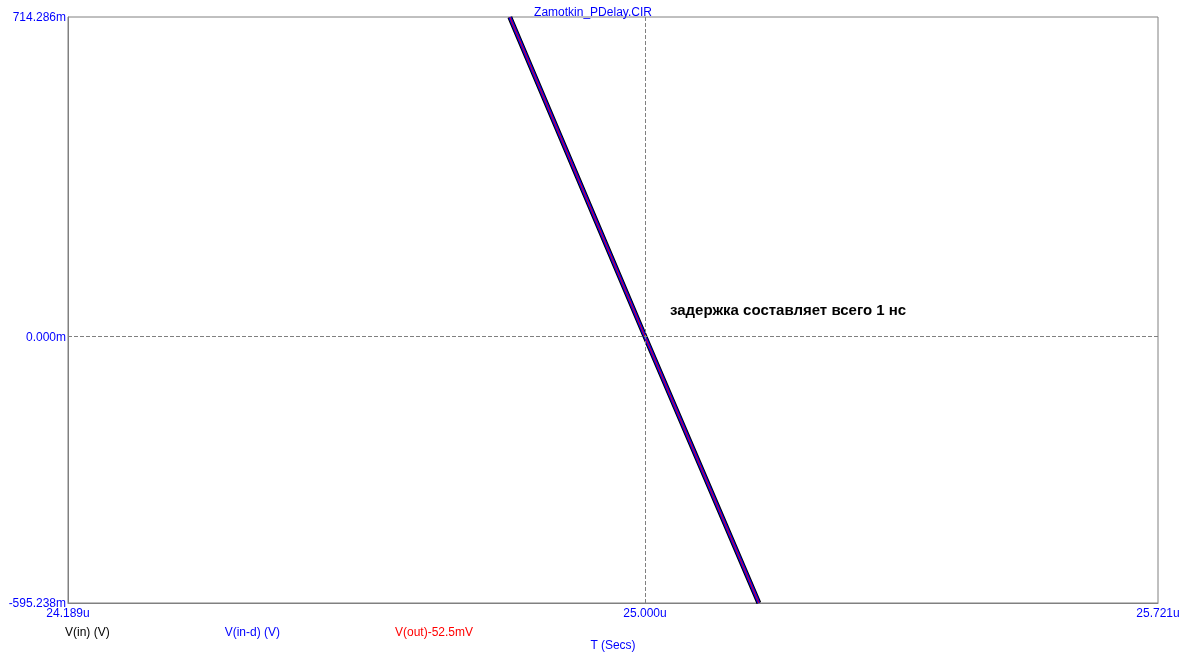 Image resolution: width=1186 pixels, height=656 pixels. Describe the element at coordinates (252, 632) in the screenshot. I see `text: V(in-d) (V)` at that location.